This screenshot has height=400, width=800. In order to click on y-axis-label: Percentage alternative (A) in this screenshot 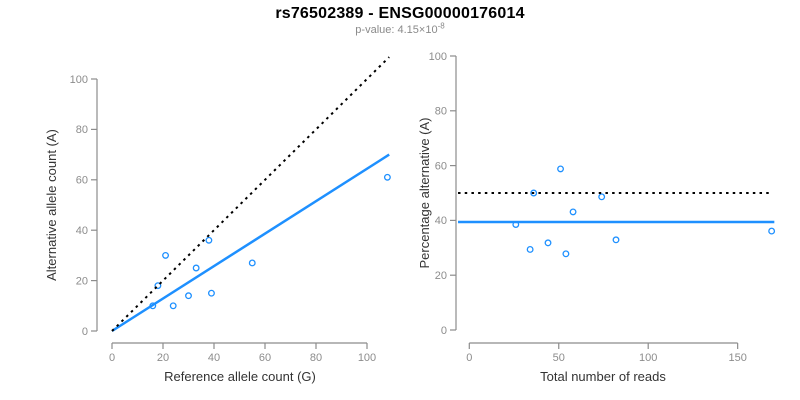, I will do `click(424, 192)`.